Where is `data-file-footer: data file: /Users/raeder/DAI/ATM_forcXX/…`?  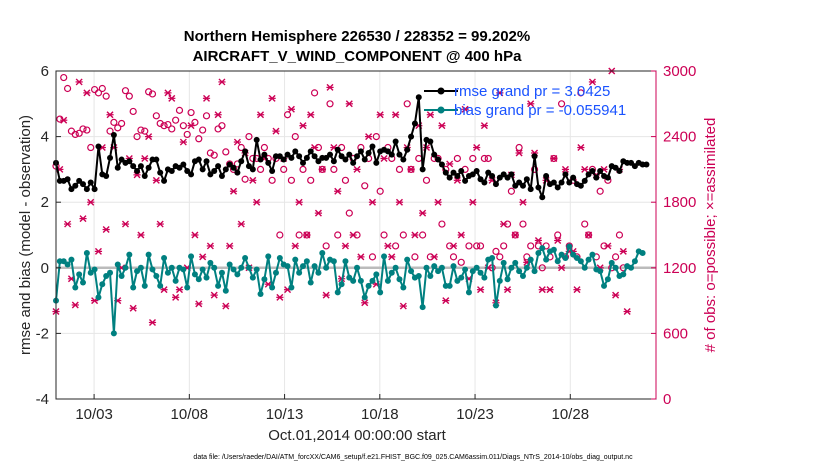 data-file-footer: data file: /Users/raeder/DAI/ATM_forcXX/… is located at coordinates (413, 457).